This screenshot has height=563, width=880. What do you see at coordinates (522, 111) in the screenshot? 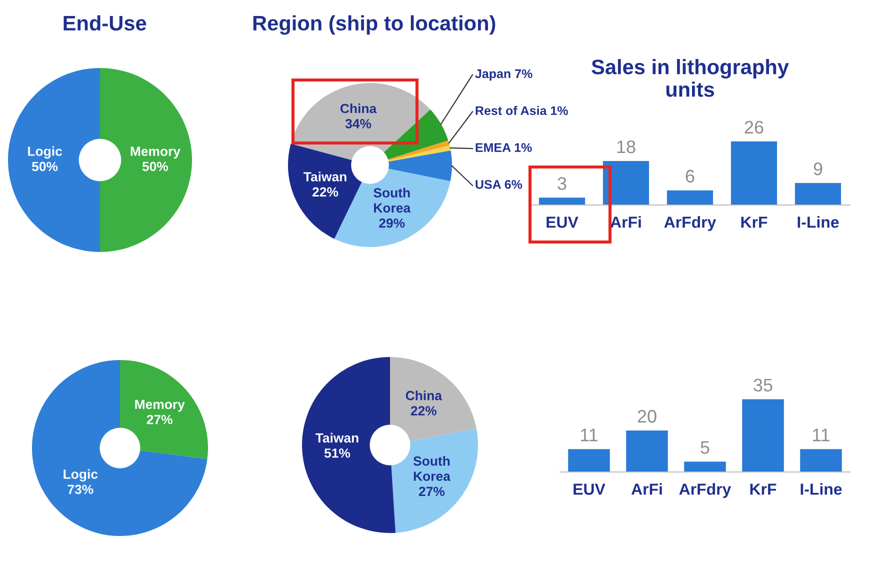
I see `slice-label: Rest of Asia 1%` at bounding box center [522, 111].